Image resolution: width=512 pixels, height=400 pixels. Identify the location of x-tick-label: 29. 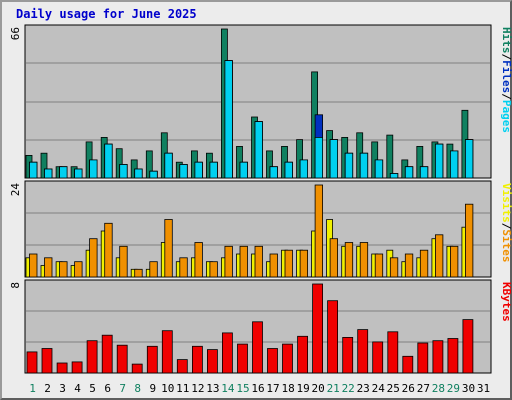
(453, 388).